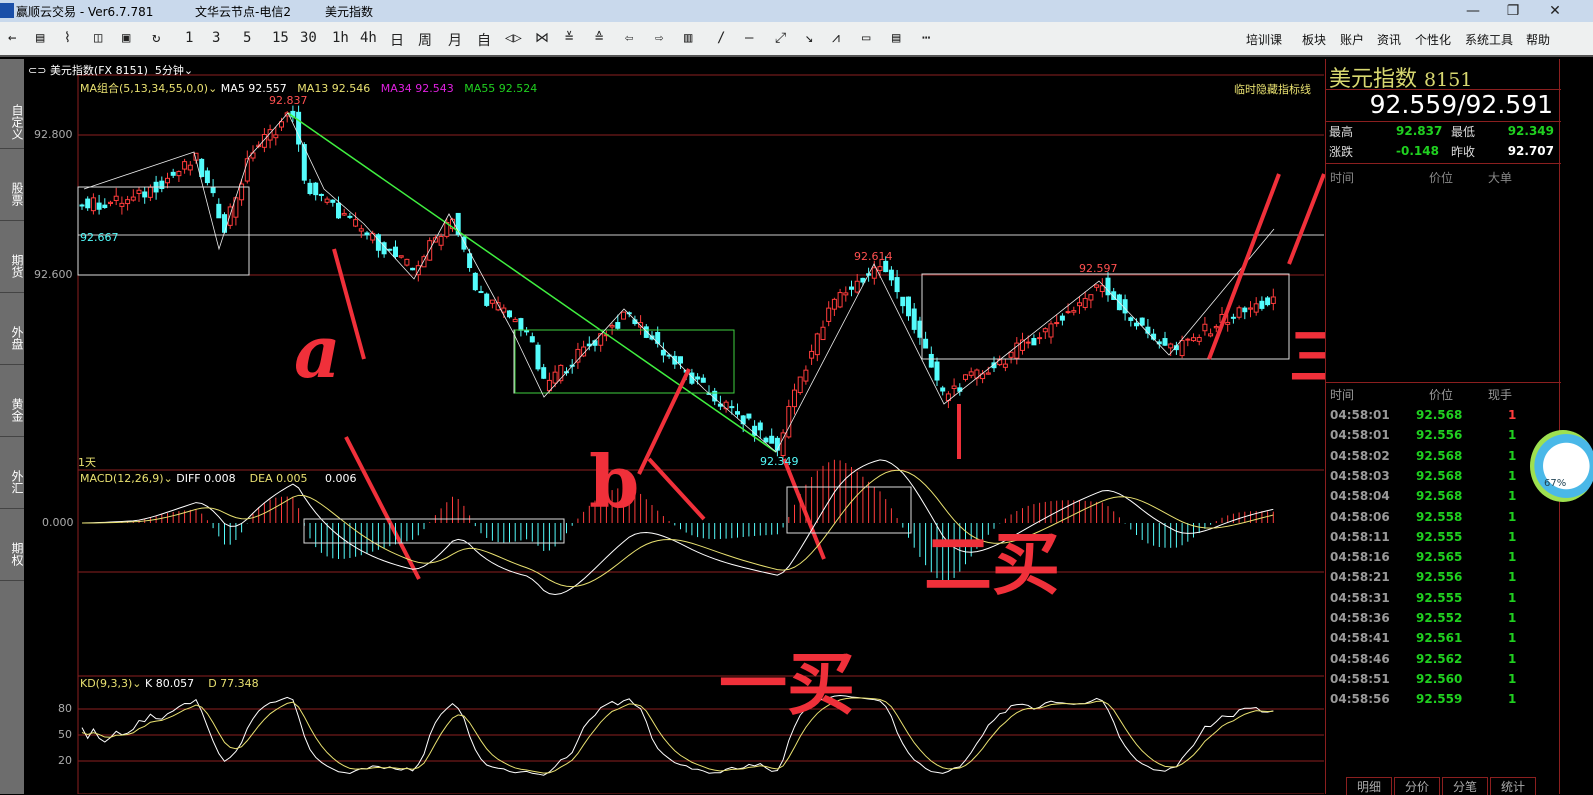 The height and width of the screenshot is (795, 1593). I want to click on bottom-tab-明细: 明细, so click(1369, 786).